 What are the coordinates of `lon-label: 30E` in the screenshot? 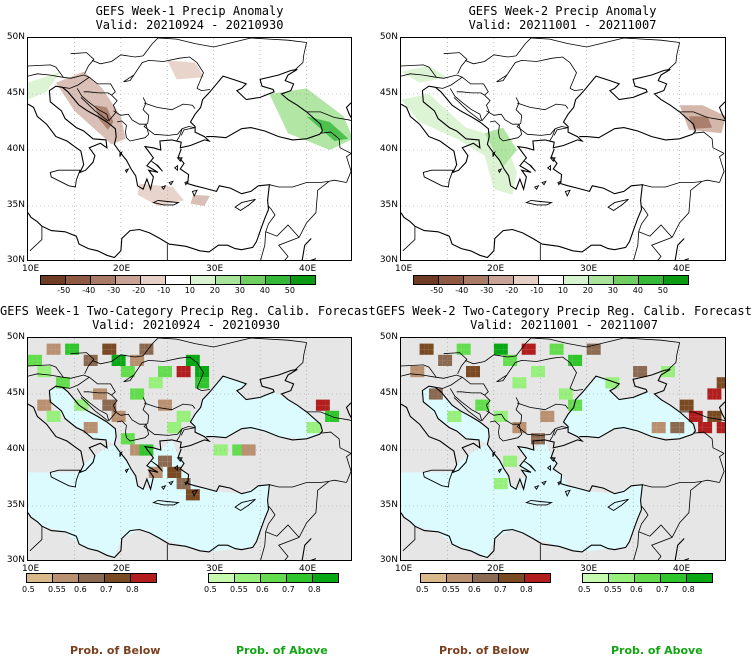 It's located at (215, 269).